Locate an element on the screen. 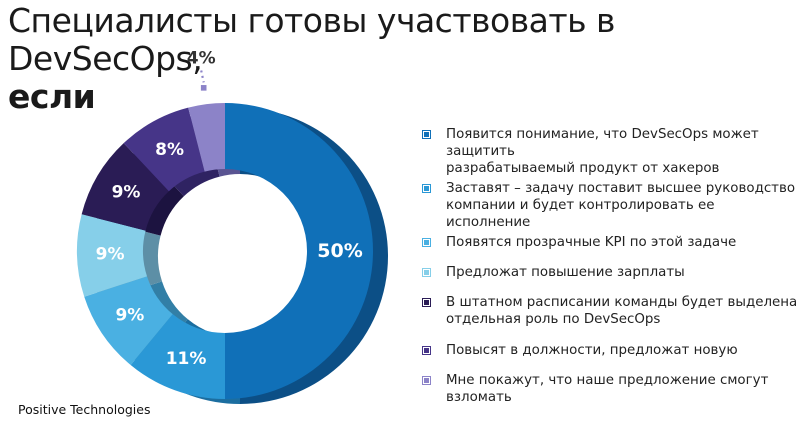  legend-label-line: Появятся прозрачные KPI по этой задаче is located at coordinates (591, 242).